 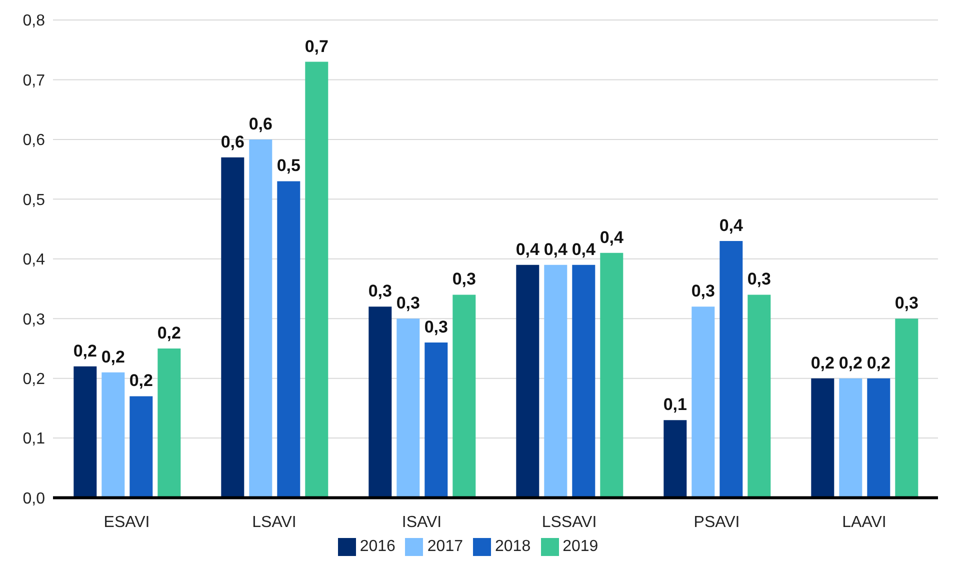 What do you see at coordinates (422, 523) in the screenshot?
I see `x-tick-label: ISAVI` at bounding box center [422, 523].